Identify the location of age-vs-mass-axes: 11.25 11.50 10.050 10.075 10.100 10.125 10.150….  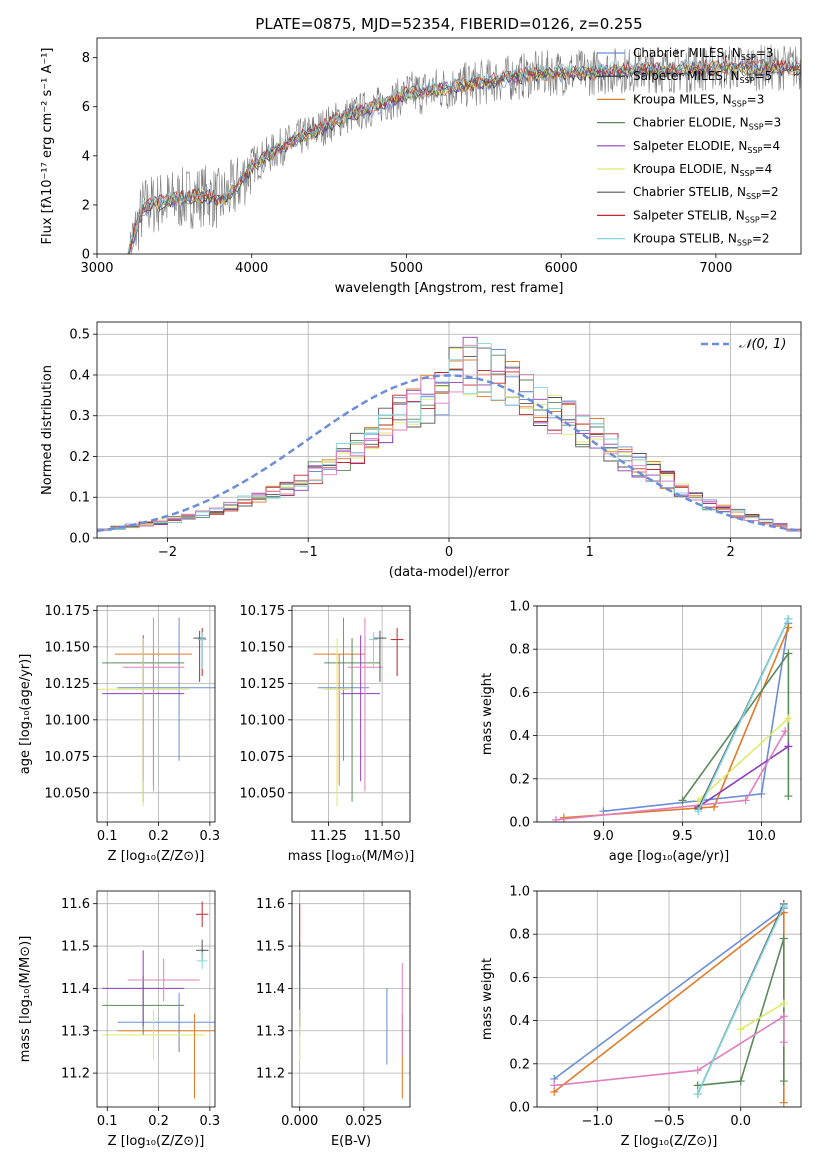
(327, 734).